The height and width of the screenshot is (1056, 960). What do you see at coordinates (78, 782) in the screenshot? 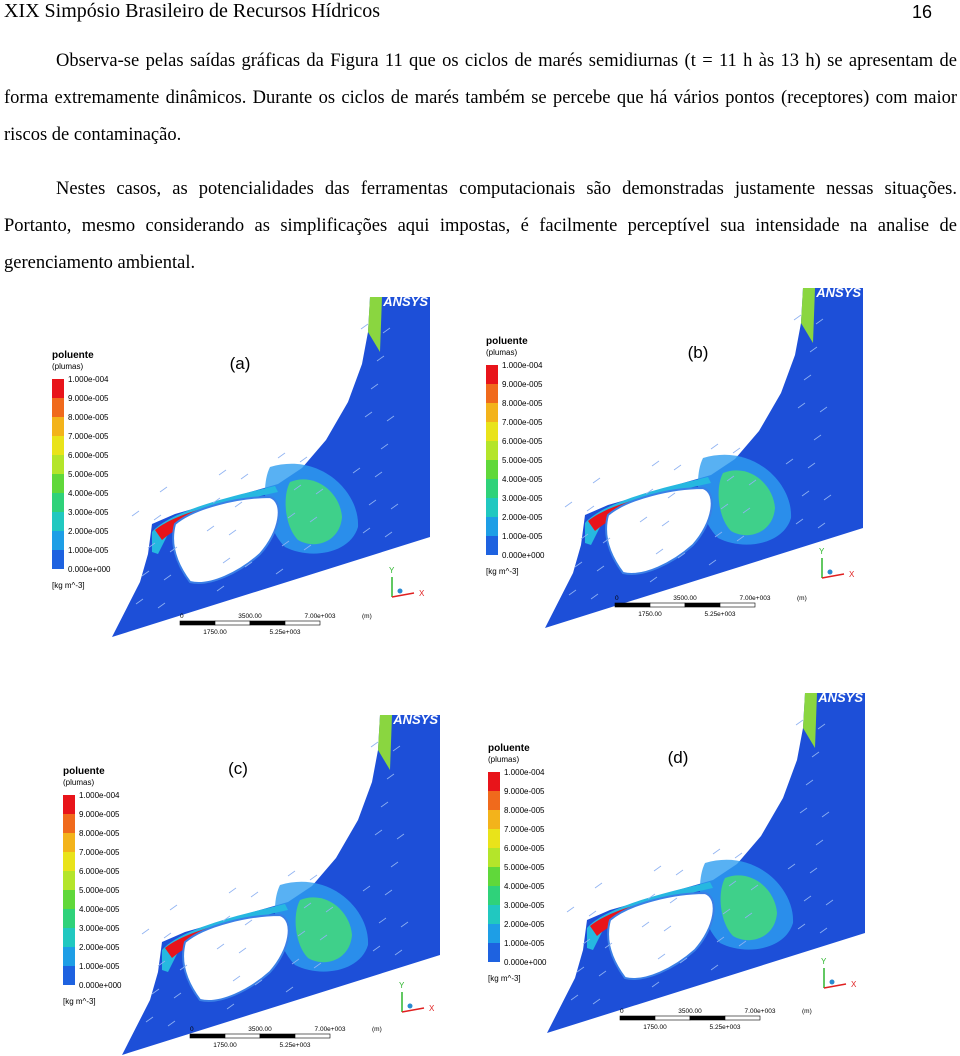
I see `legend-subtitle: (plumas)` at bounding box center [78, 782].